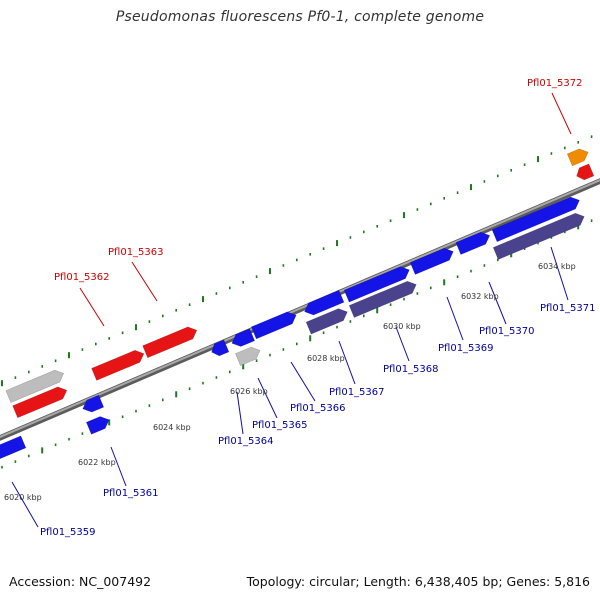 Image resolution: width=600 pixels, height=600 pixels. Describe the element at coordinates (68, 532) in the screenshot. I see `gene-label: Pfl01_5359` at that location.